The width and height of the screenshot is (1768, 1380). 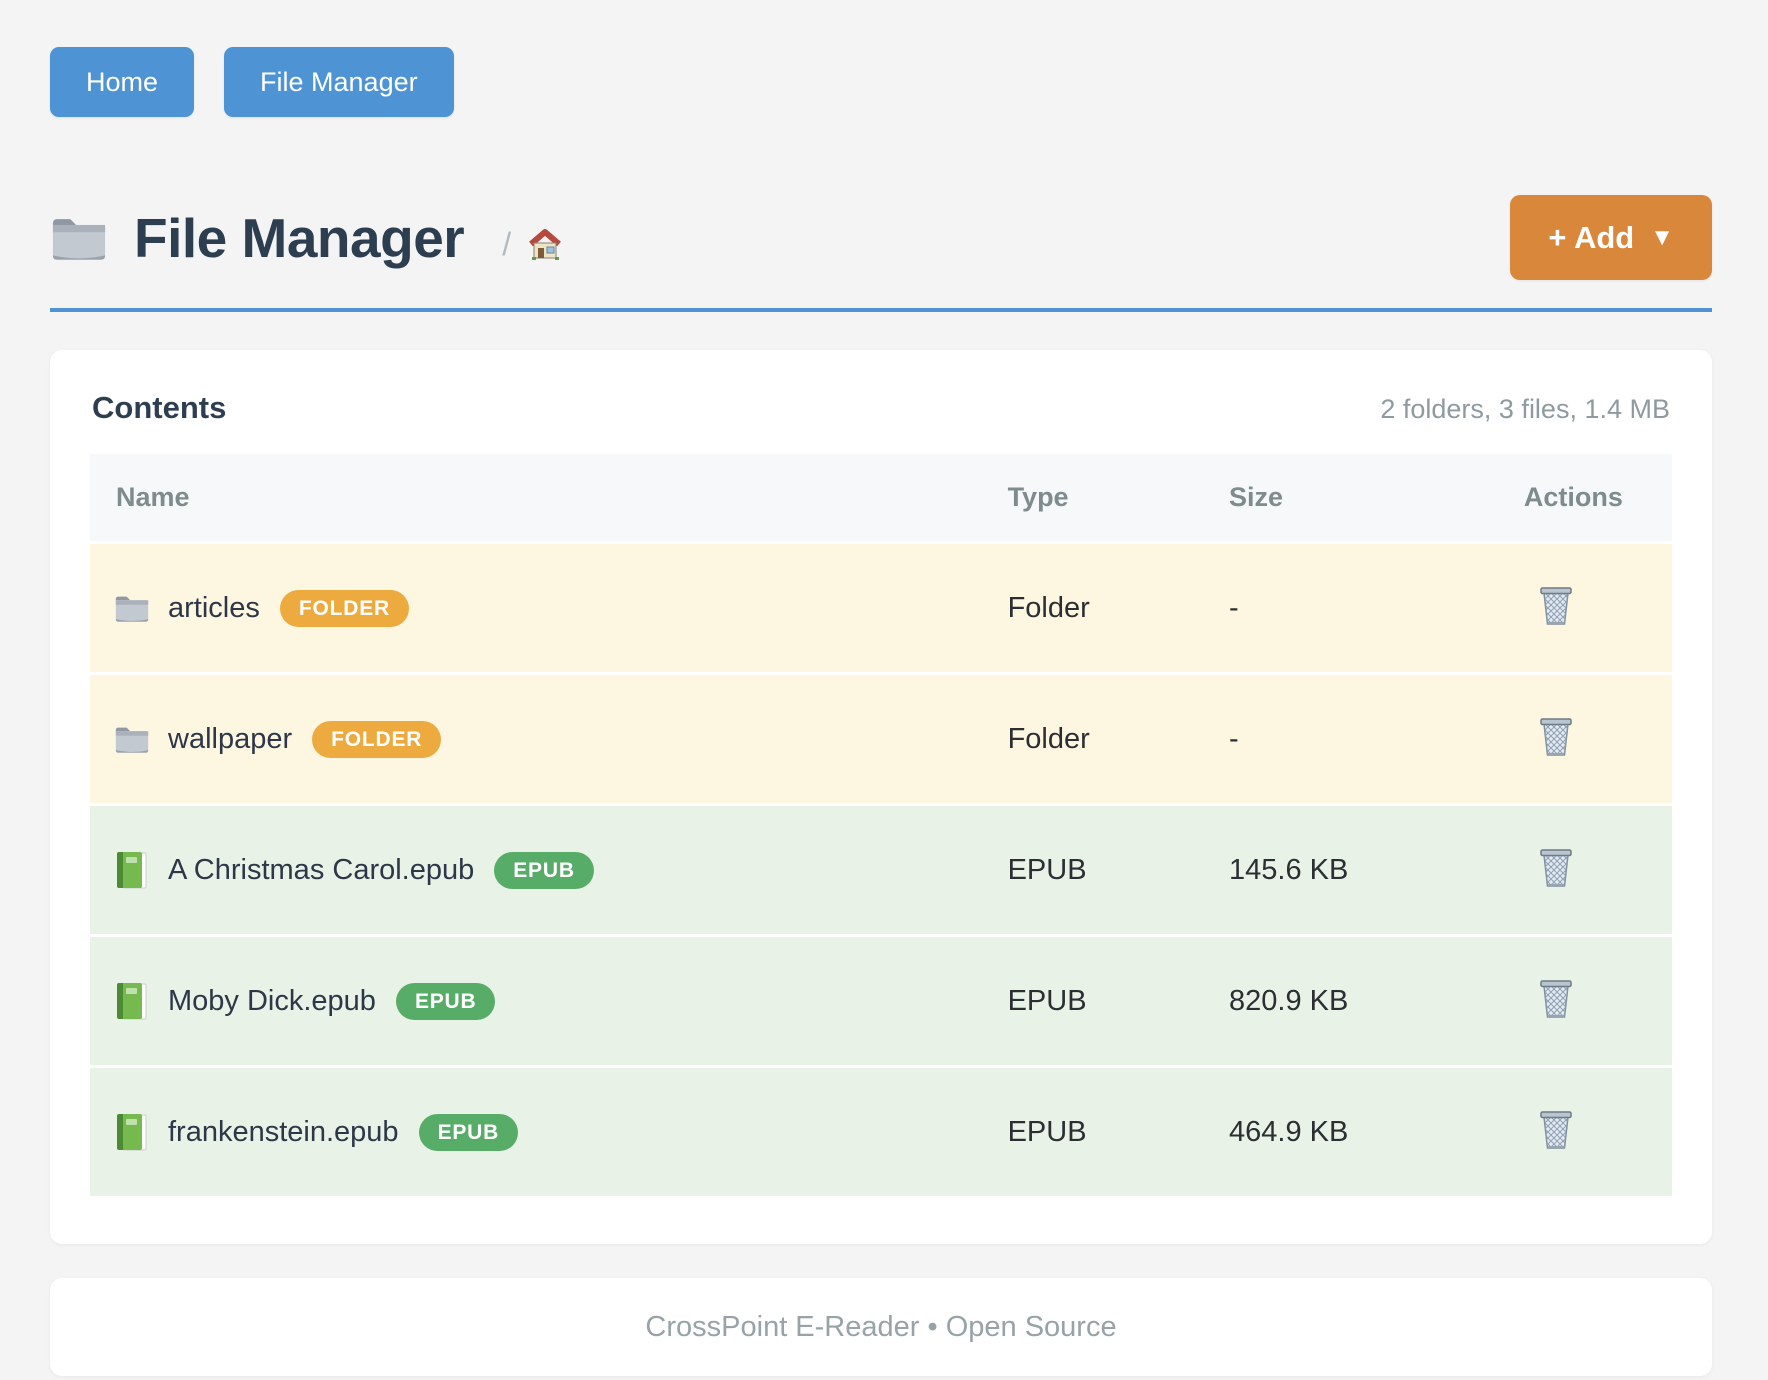 I want to click on breadcrumb: /, so click(x=532, y=244).